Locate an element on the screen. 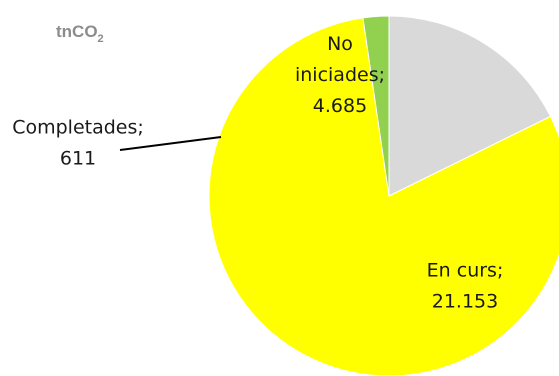  slice-label-2: Completades; 611 is located at coordinates (78, 143).